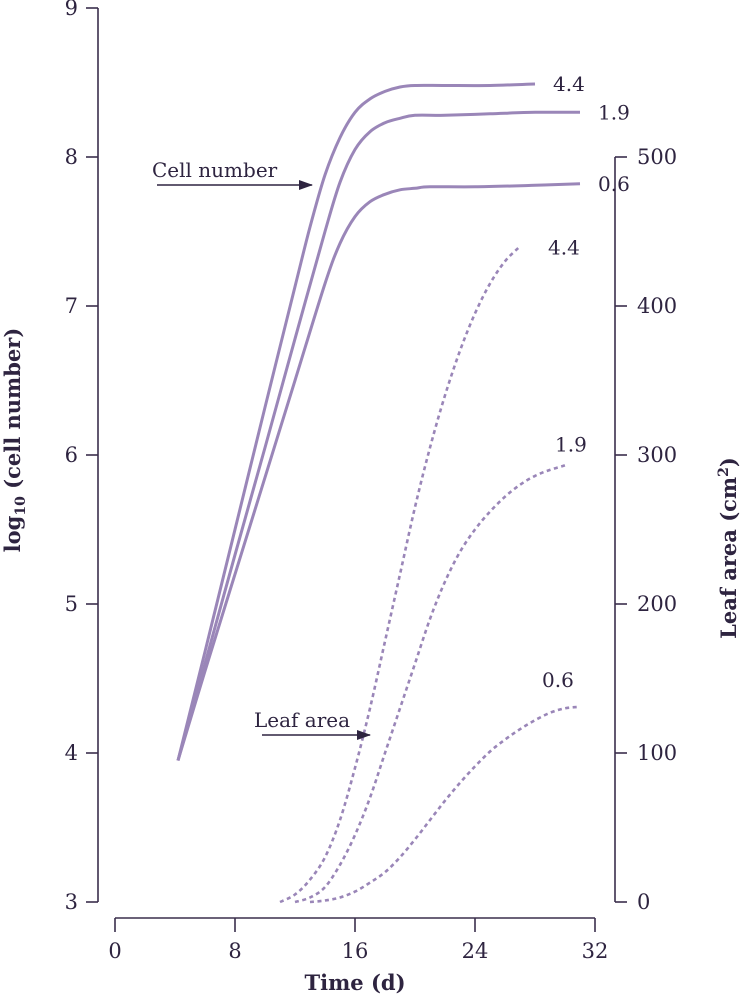 This screenshot has width=742, height=998. Describe the element at coordinates (71, 455) in the screenshot. I see `left-axis-tick-label: 6` at that location.